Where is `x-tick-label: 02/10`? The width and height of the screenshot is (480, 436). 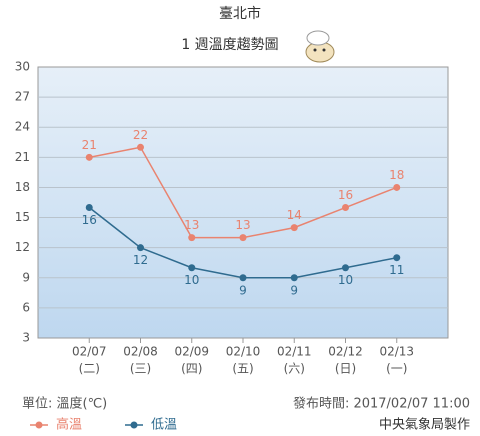 x-tick-label: 02/10 is located at coordinates (243, 352).